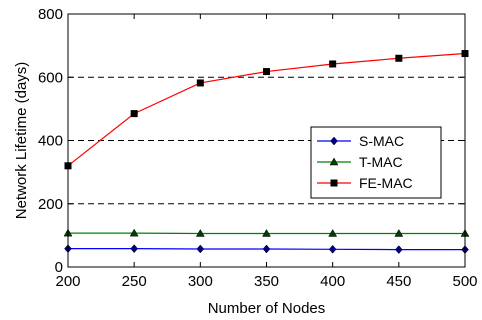  I want to click on x-tick-label-4: 400, so click(332, 281).